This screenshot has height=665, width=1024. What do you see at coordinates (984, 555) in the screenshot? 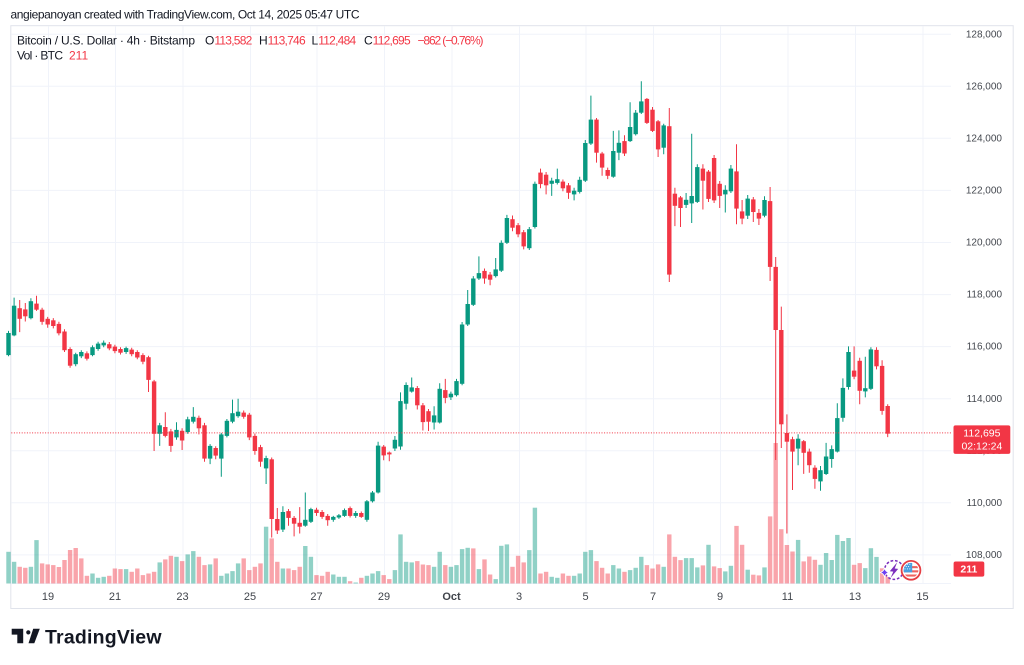
I see `svg-text: 108,000` at bounding box center [984, 555].